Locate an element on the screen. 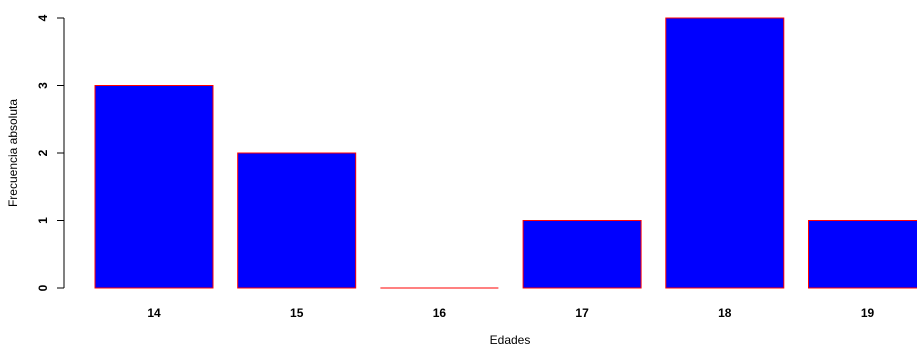  y-tick-label: 4 is located at coordinates (43, 17).